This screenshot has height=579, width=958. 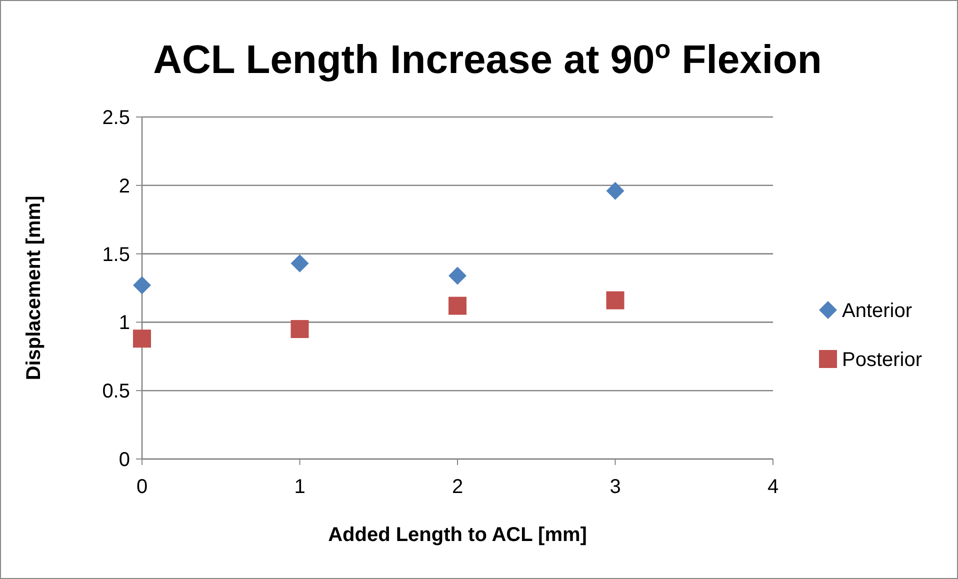 What do you see at coordinates (773, 487) in the screenshot?
I see `x-tick-label: 4` at bounding box center [773, 487].